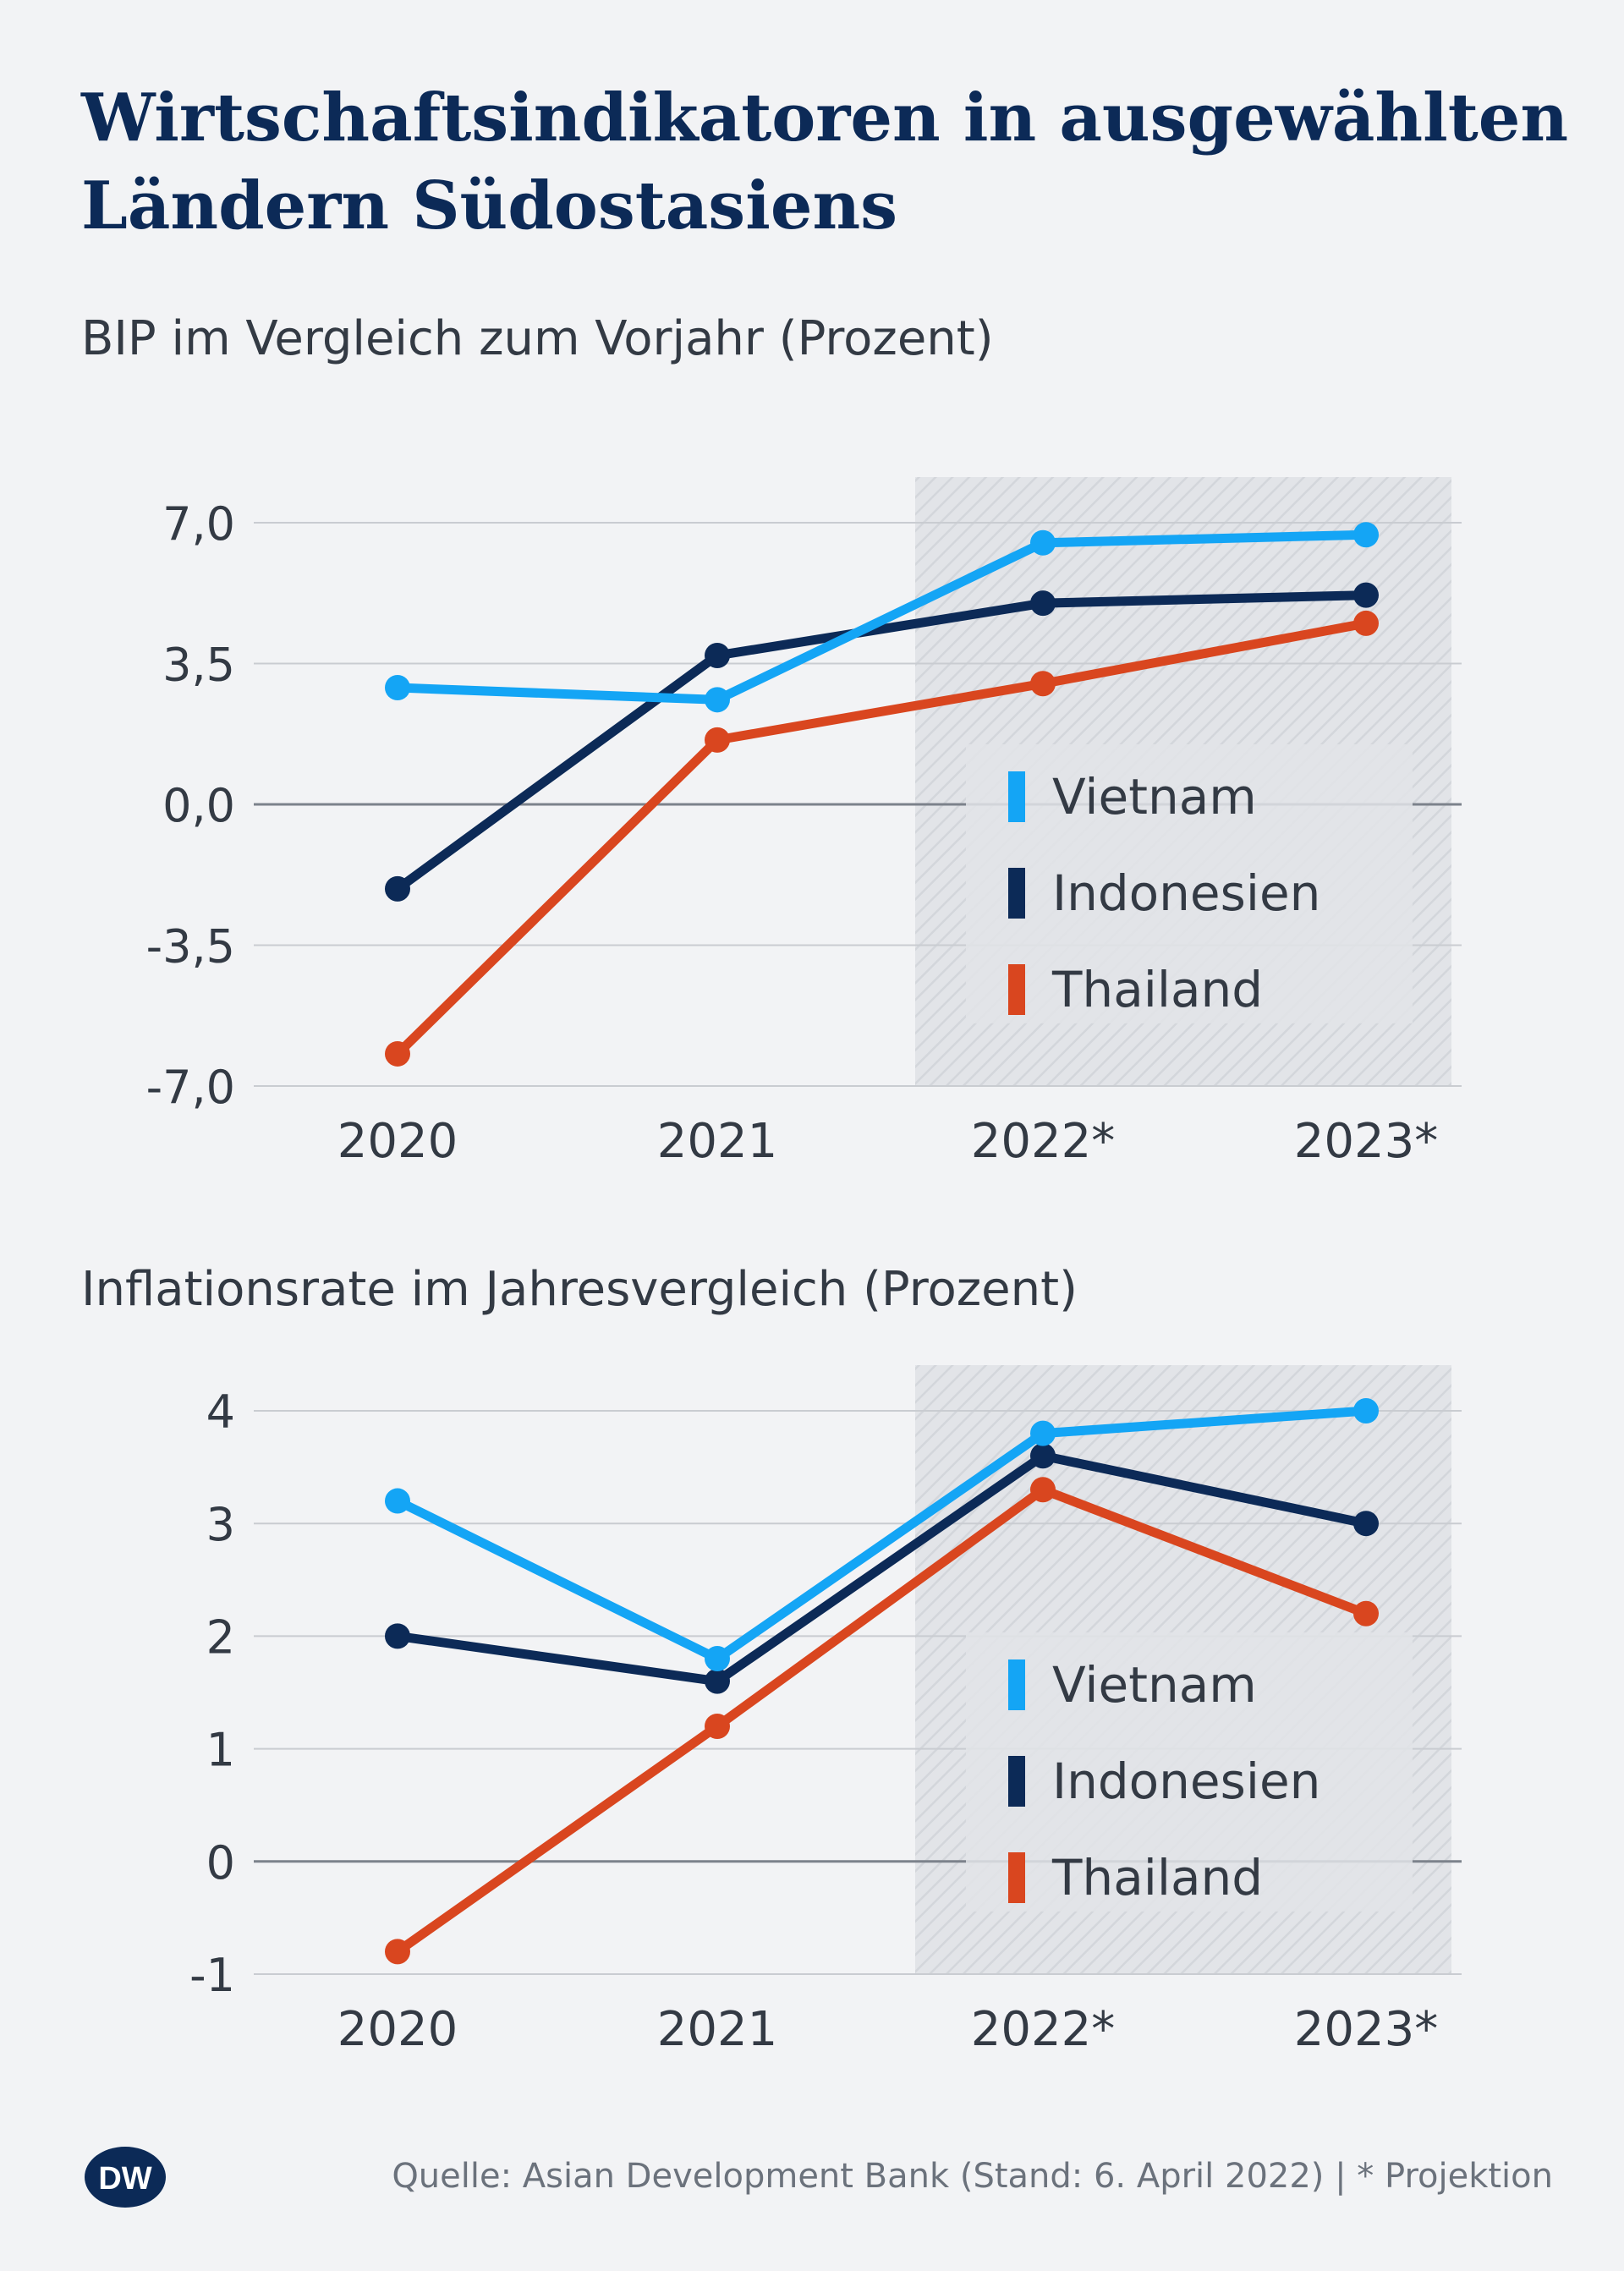 This screenshot has height=2271, width=1624. What do you see at coordinates (191, 947) in the screenshot?
I see `y-tick-label: -3,5` at bounding box center [191, 947].